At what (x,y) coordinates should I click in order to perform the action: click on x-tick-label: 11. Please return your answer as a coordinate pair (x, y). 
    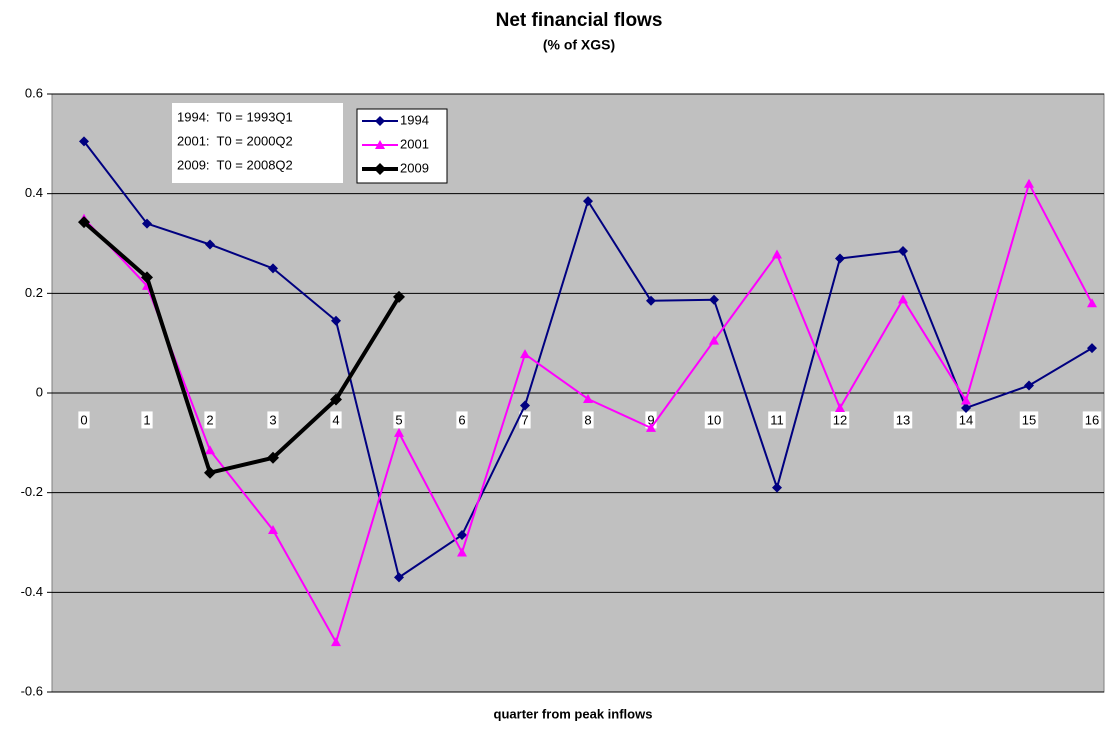
    Looking at the image, I should click on (777, 419).